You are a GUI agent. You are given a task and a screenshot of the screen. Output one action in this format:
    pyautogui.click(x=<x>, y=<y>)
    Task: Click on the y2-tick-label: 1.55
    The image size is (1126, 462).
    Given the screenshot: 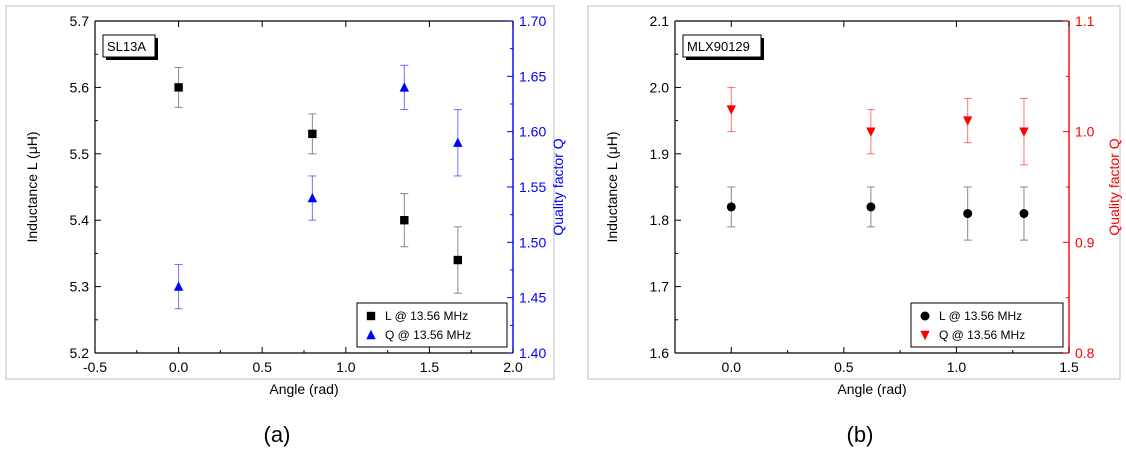 What is the action you would take?
    pyautogui.click(x=532, y=187)
    